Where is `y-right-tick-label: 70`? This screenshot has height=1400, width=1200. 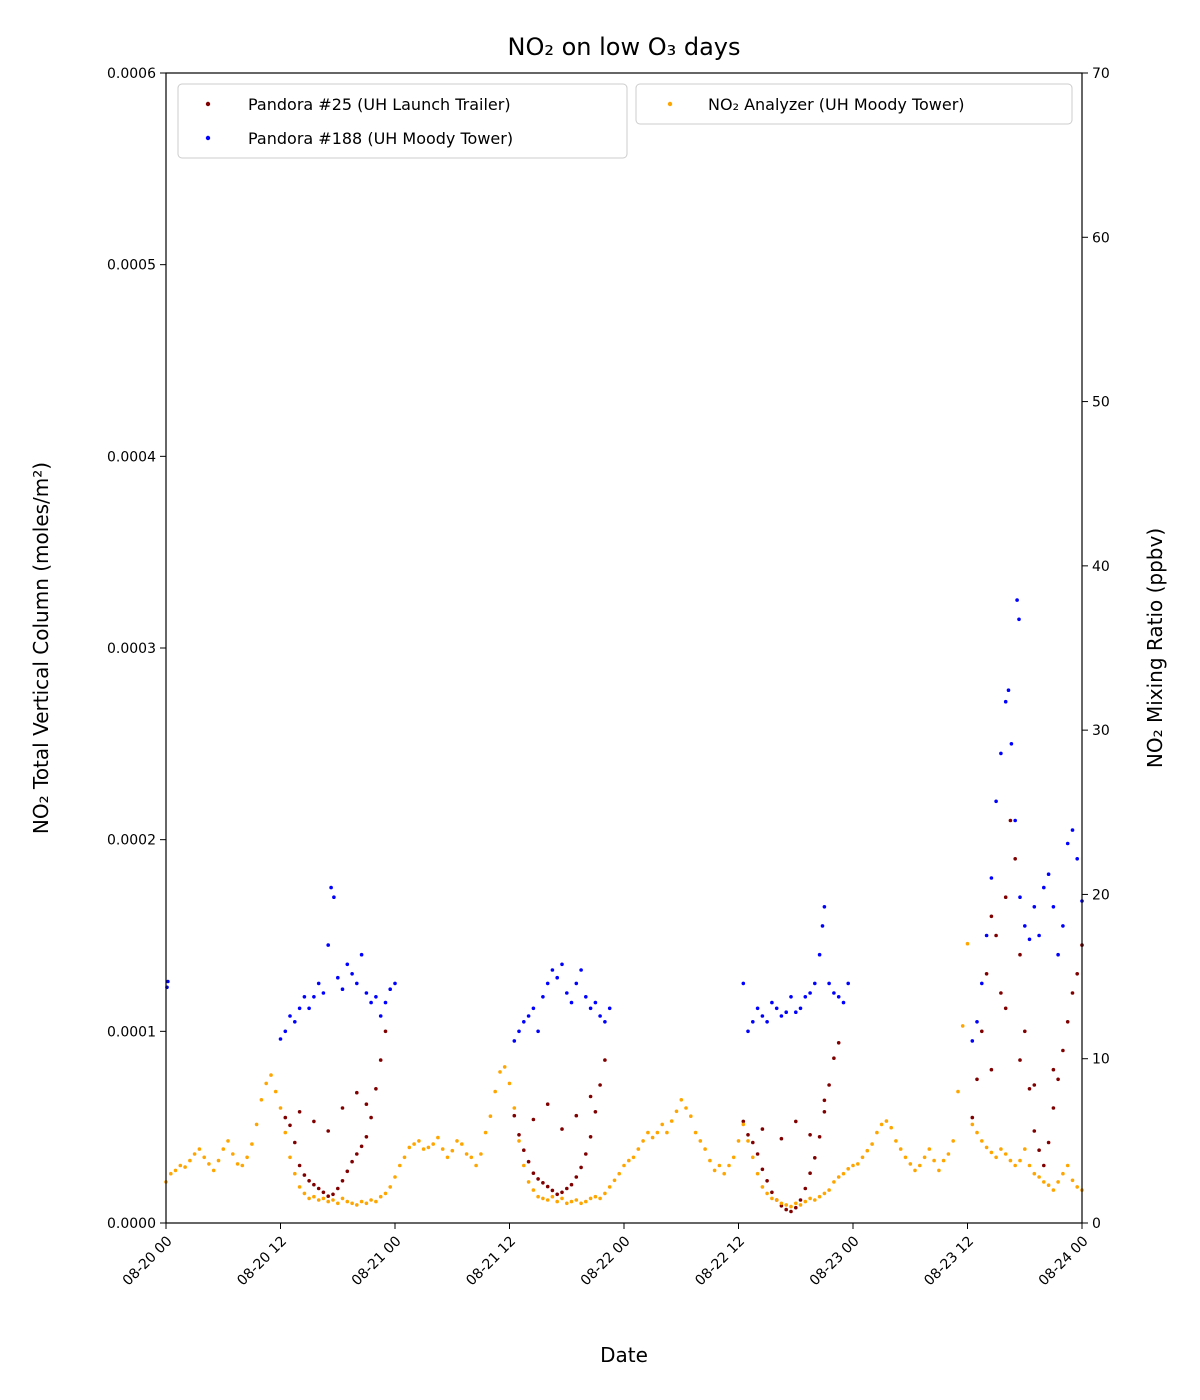
y-right-tick-label: 70 is located at coordinates (1101, 74).